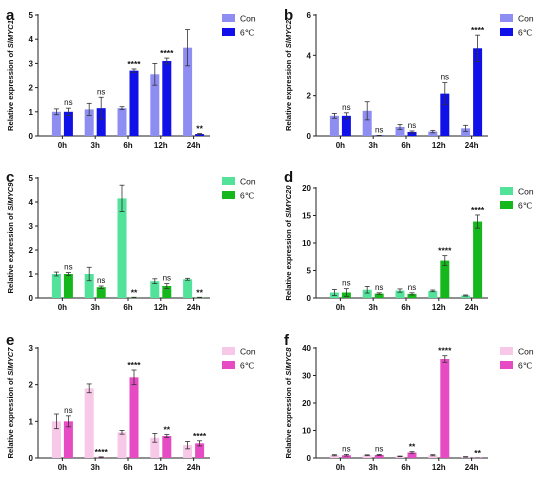 The height and width of the screenshot is (477, 550). I want to click on y-axis-label: Relative expression of SlMYC20, so click(288, 243).